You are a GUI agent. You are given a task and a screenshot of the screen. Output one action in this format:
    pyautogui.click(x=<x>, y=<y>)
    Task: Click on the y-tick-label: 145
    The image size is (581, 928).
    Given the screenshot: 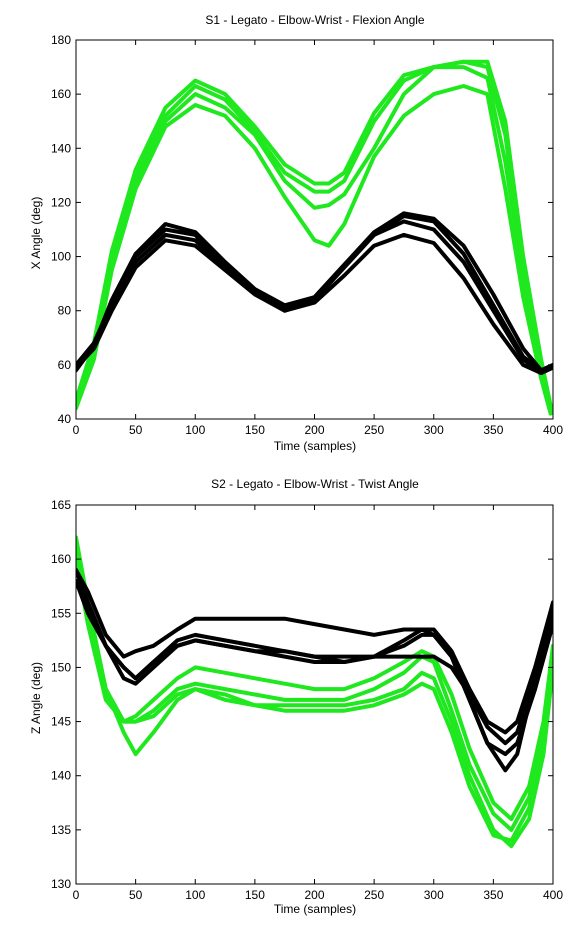 What is the action you would take?
    pyautogui.click(x=61, y=722)
    